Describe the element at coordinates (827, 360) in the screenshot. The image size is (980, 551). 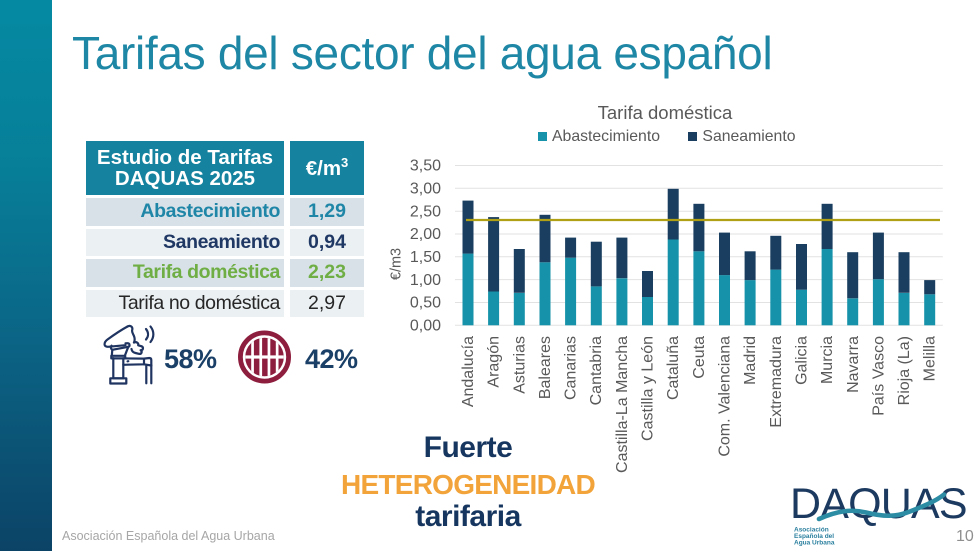
I see `svg-text: Murcia` at that location.